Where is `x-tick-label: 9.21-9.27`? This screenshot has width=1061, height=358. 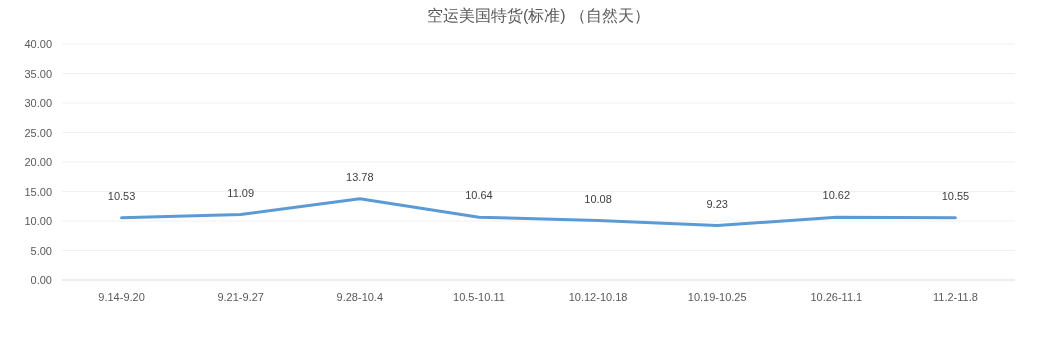 x-tick-label: 9.21-9.27 is located at coordinates (240, 297).